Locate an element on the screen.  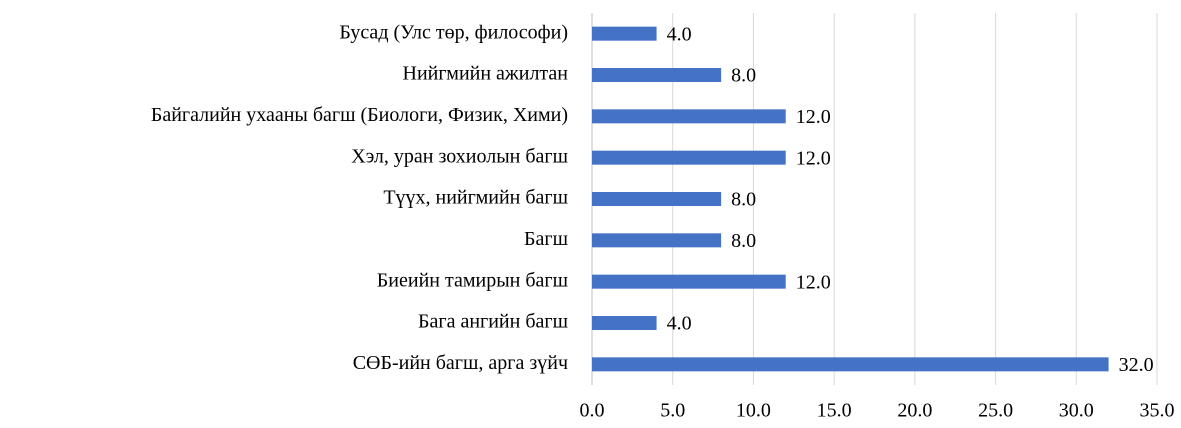
x-tick-label: 30.0 is located at coordinates (1076, 411).